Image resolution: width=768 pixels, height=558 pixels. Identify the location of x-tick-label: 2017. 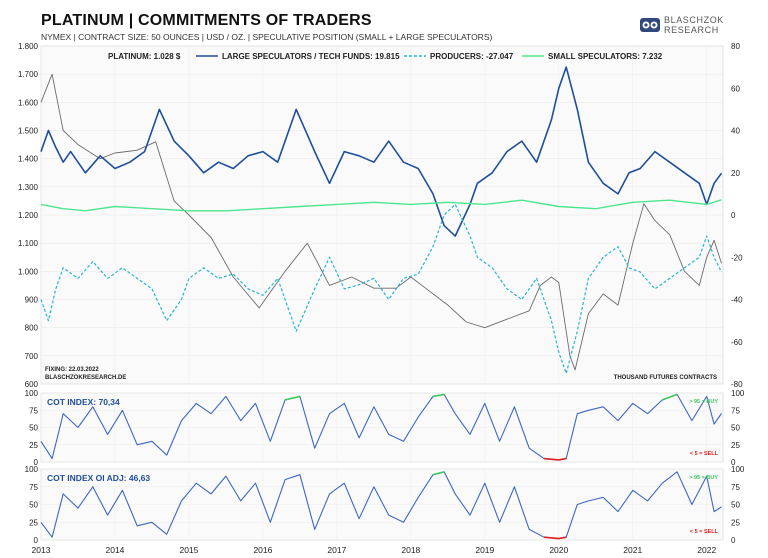
(336, 550).